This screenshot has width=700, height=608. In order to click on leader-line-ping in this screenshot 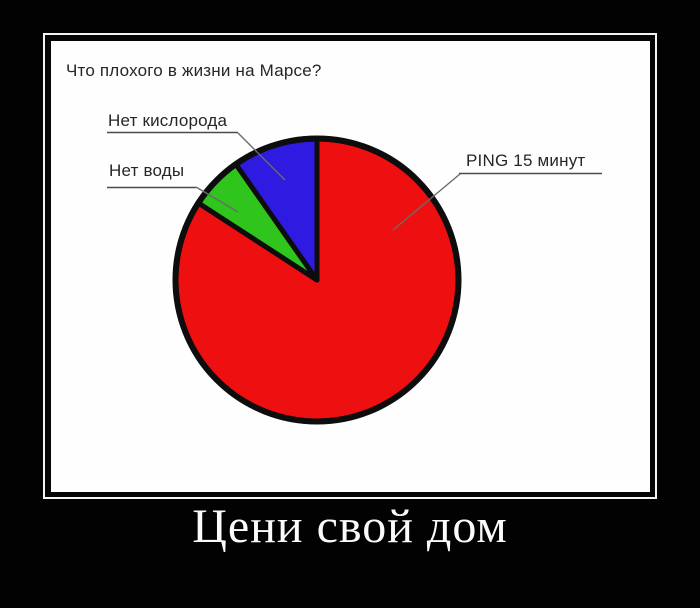, I will do `click(426, 202)`.